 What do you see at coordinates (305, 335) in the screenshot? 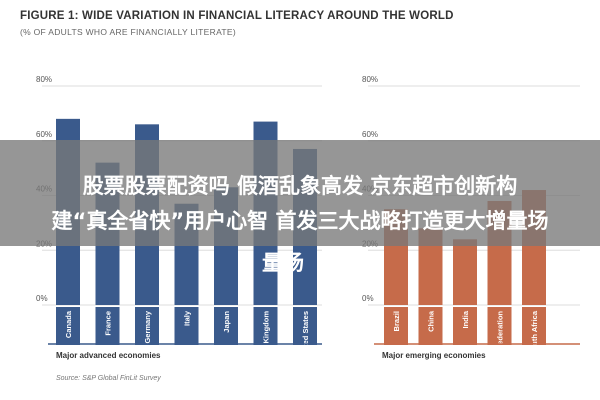
I see `category-label: United States` at bounding box center [305, 335].